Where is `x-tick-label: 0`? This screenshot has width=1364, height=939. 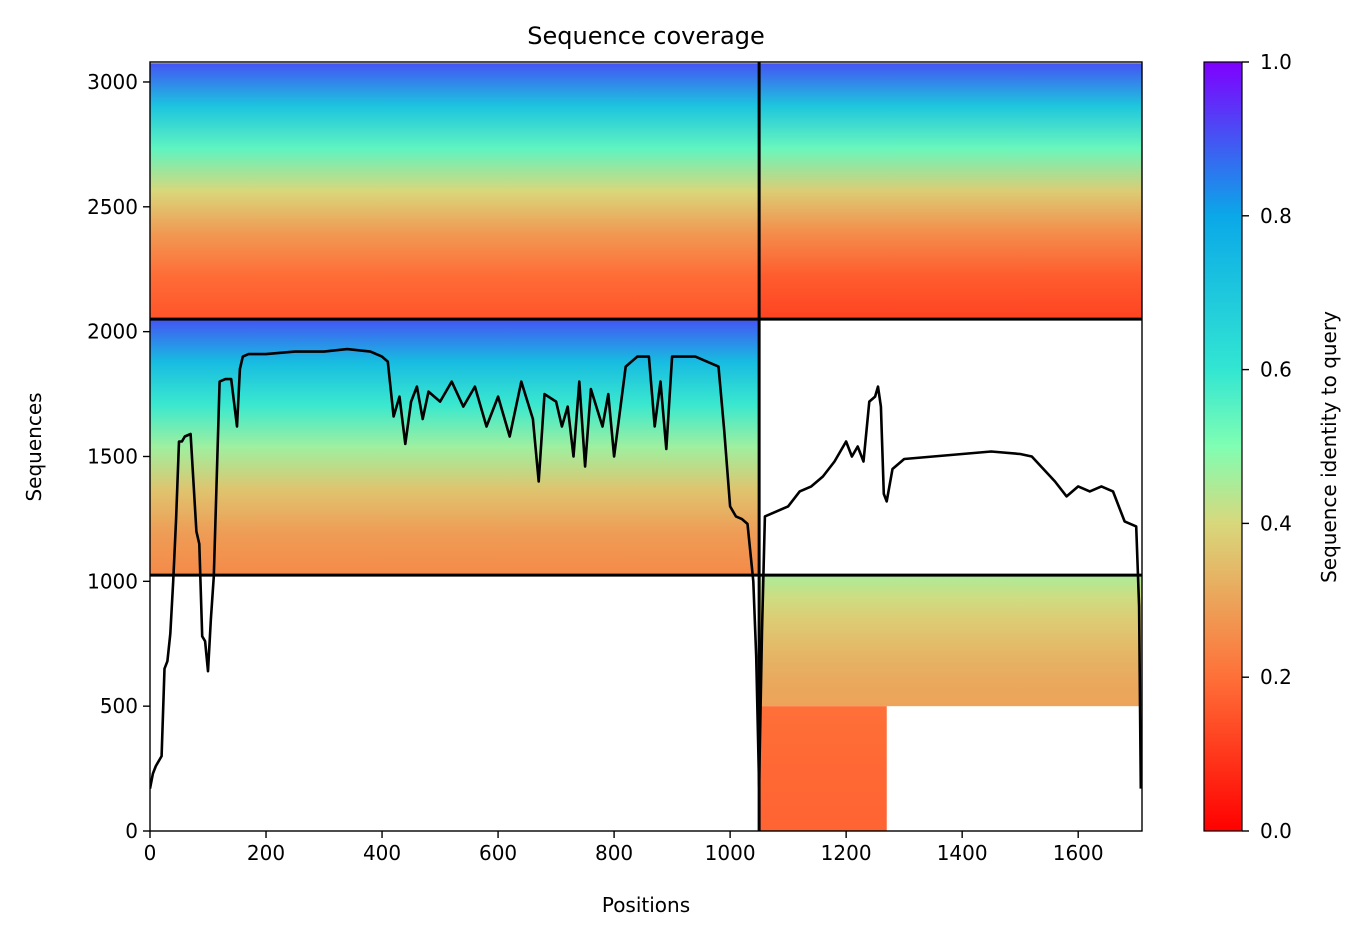 x-tick-label: 0 is located at coordinates (150, 853).